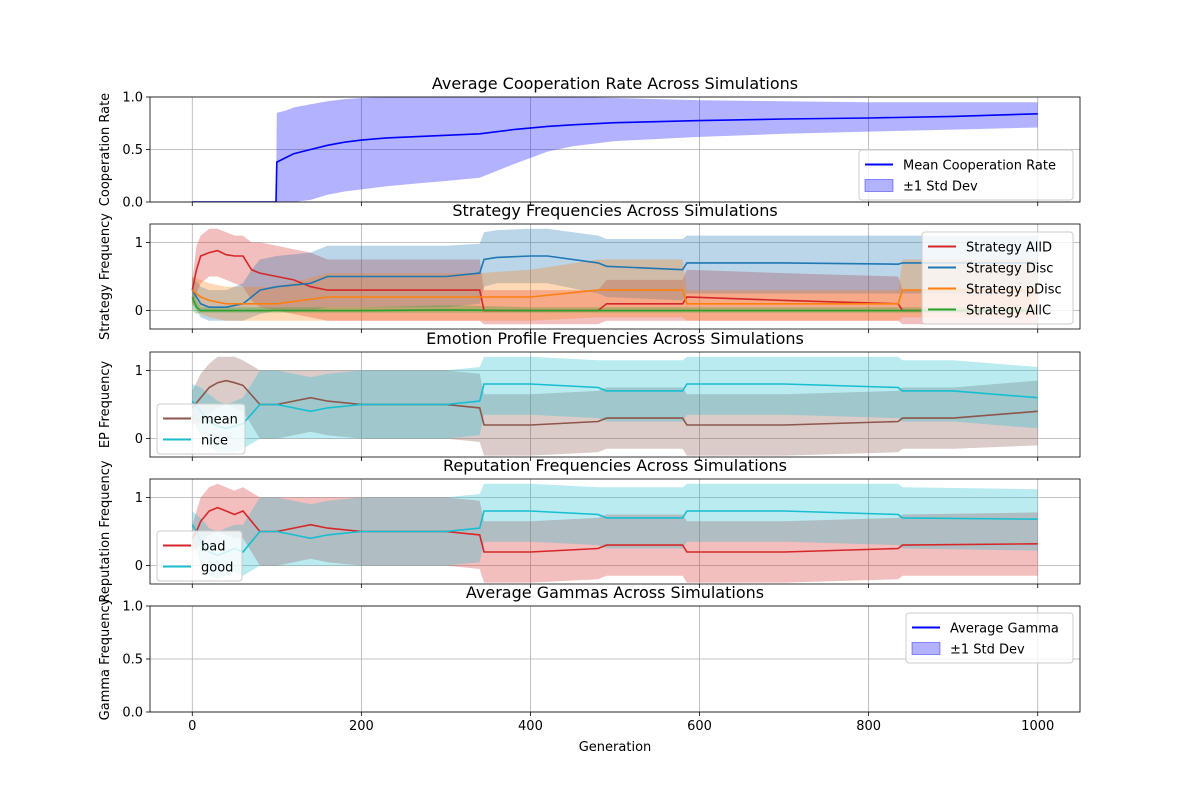 This screenshot has width=1200, height=800. I want to click on legend-label: Strategy AllD, so click(1009, 248).